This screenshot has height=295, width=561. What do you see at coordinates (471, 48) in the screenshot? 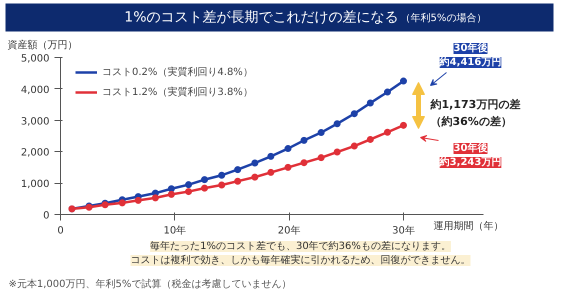
I see `text: 30年後` at bounding box center [471, 48].